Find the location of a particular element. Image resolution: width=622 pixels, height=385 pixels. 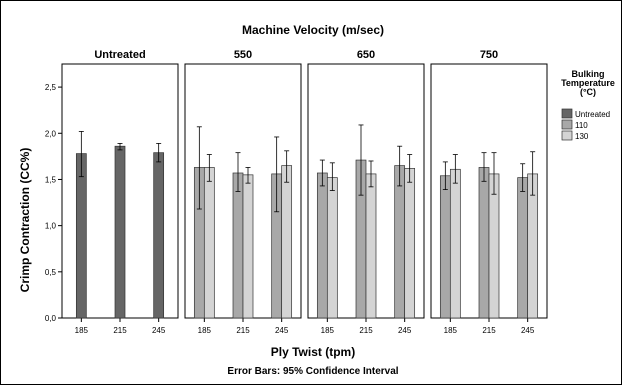

y-tick-label: 1,0 is located at coordinates (51, 226).